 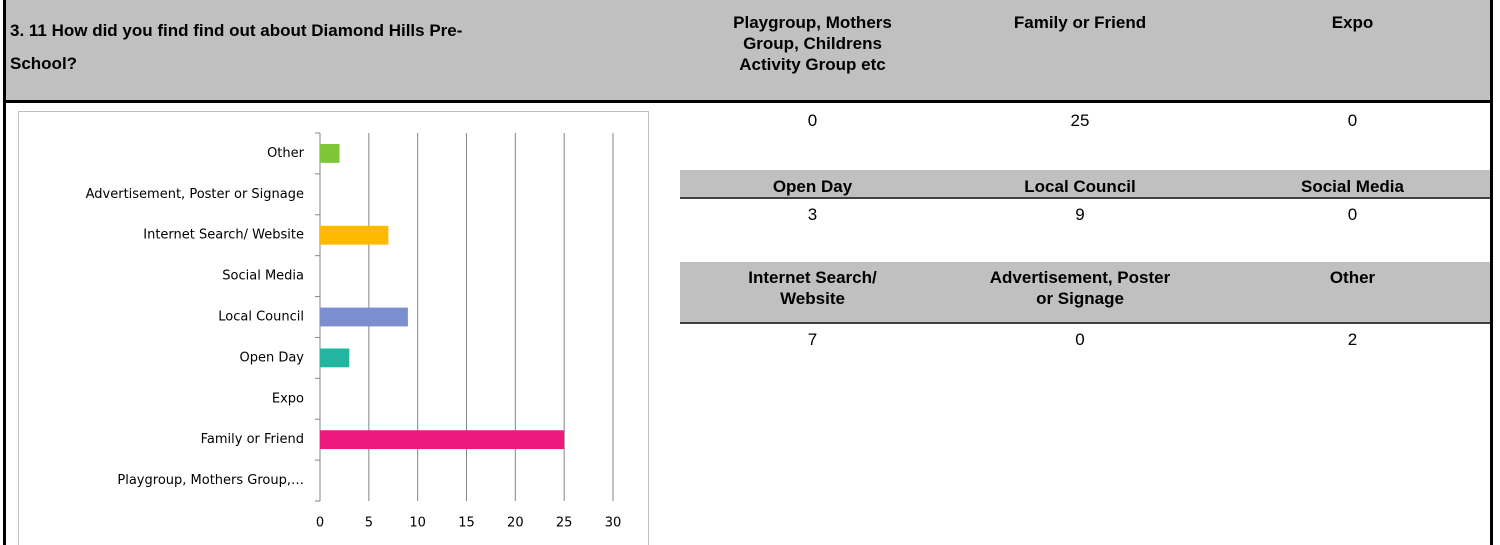 What do you see at coordinates (1080, 298) in the screenshot?
I see `header-line: or Signage` at bounding box center [1080, 298].